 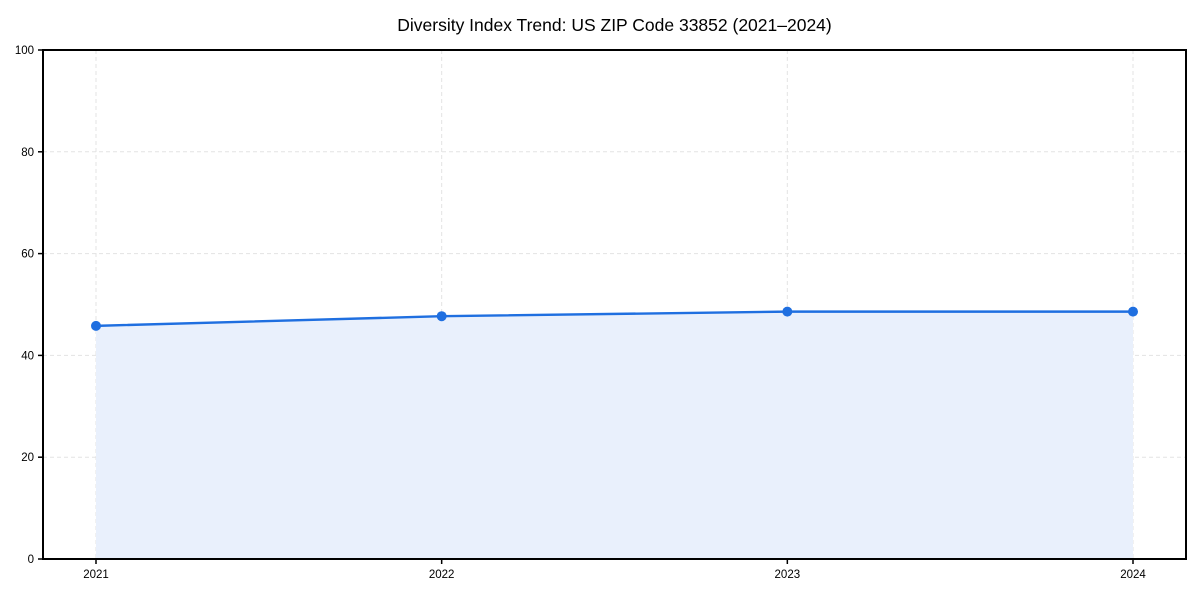 I want to click on y-tick-label: 40, so click(x=27, y=356).